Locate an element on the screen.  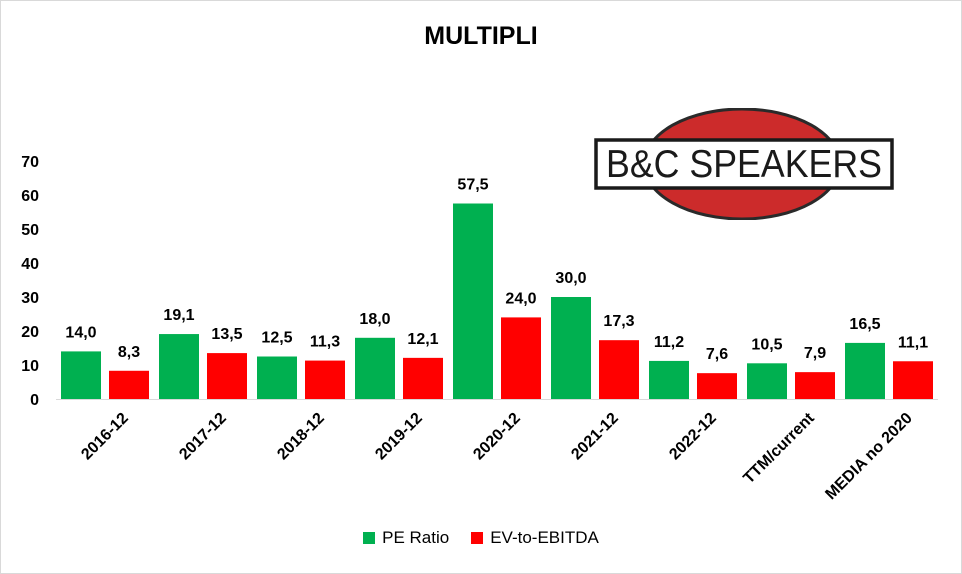
data-label: 12,1 is located at coordinates (422, 339).